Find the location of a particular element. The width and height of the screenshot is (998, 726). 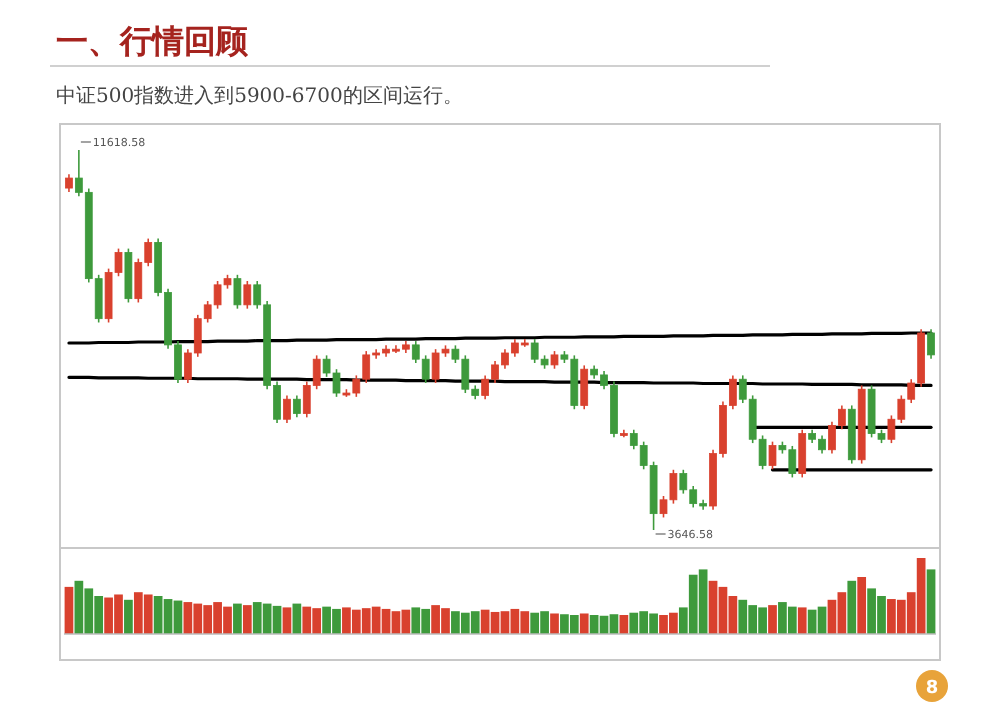

text: 8 is located at coordinates (932, 689).